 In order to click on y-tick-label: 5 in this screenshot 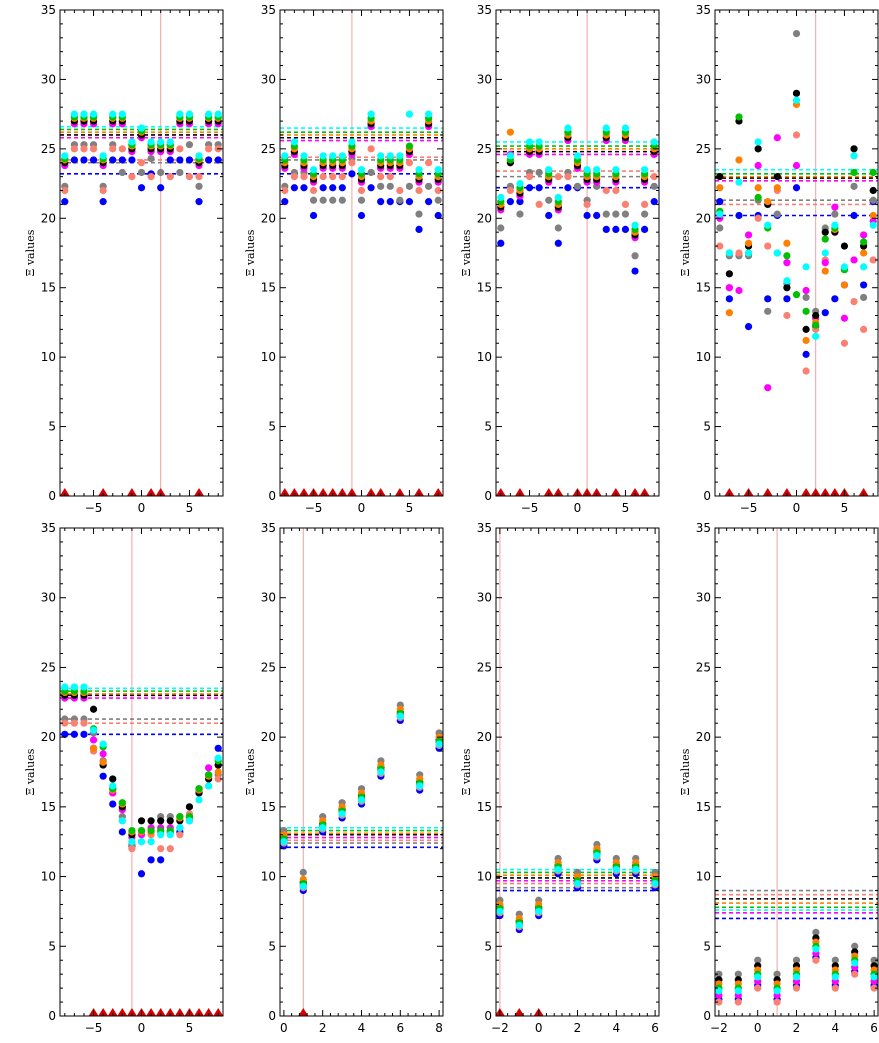, I will do `click(272, 946)`.